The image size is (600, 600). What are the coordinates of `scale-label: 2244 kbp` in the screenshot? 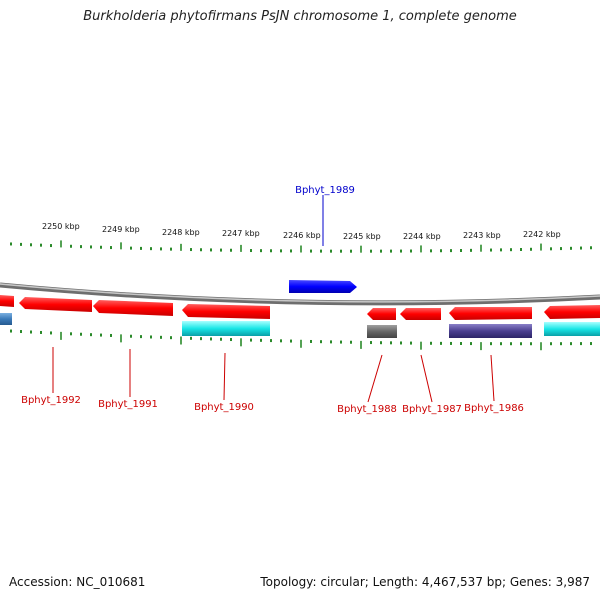 It's located at (422, 236).